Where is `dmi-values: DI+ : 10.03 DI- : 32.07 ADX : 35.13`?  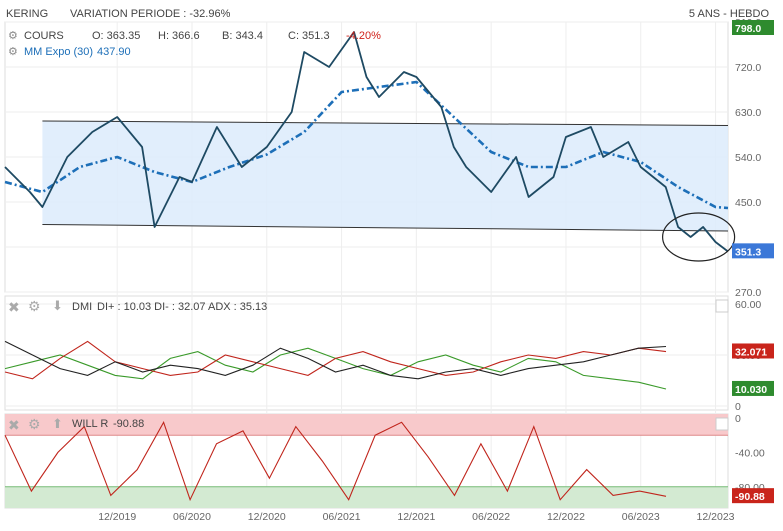 dmi-values: DI+ : 10.03 DI- : 32.07 ADX : 35.13 is located at coordinates (182, 307).